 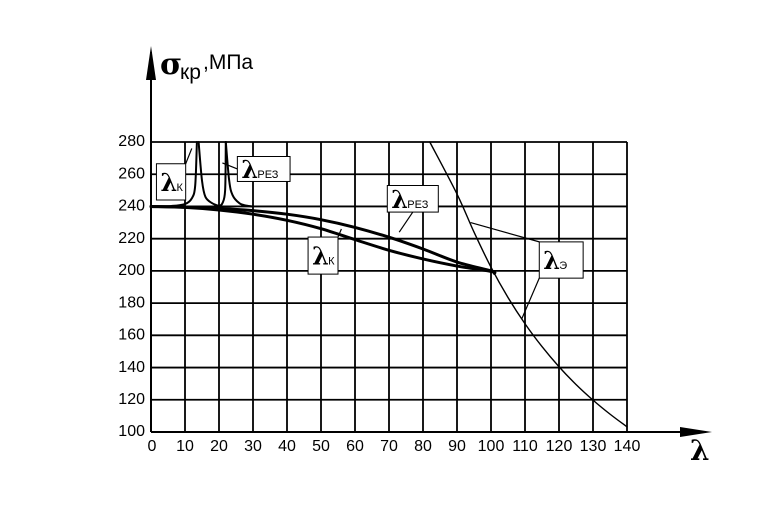 I want to click on x-axis-arrow, so click(x=696, y=432).